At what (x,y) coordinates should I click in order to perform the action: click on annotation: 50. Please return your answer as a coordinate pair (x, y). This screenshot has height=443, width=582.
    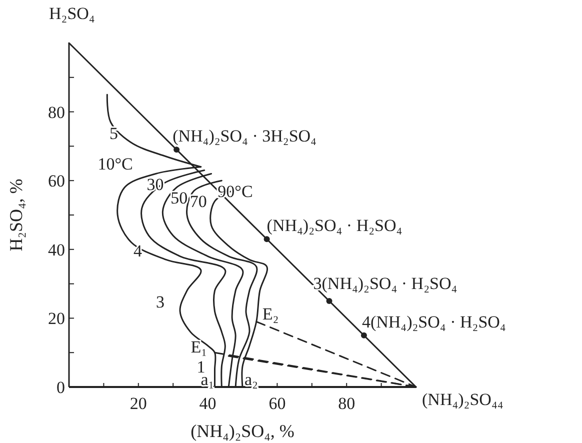
    Looking at the image, I should click on (179, 198).